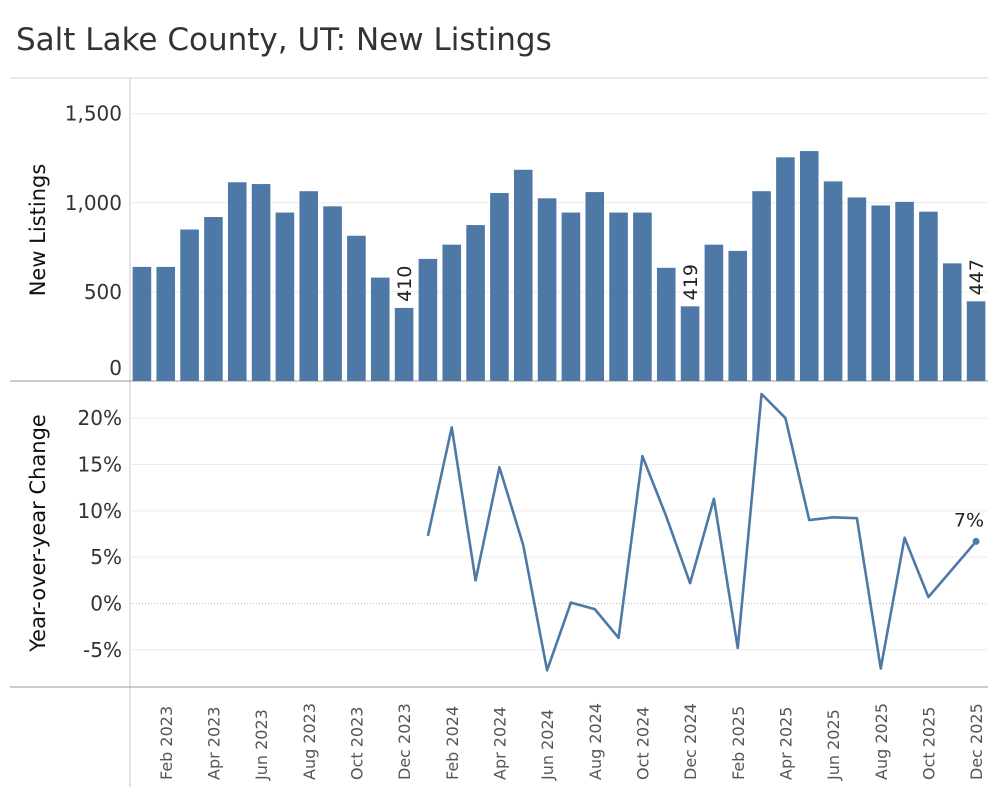  What do you see at coordinates (100, 511) in the screenshot?
I see `y-tick-label: 10%` at bounding box center [100, 511].